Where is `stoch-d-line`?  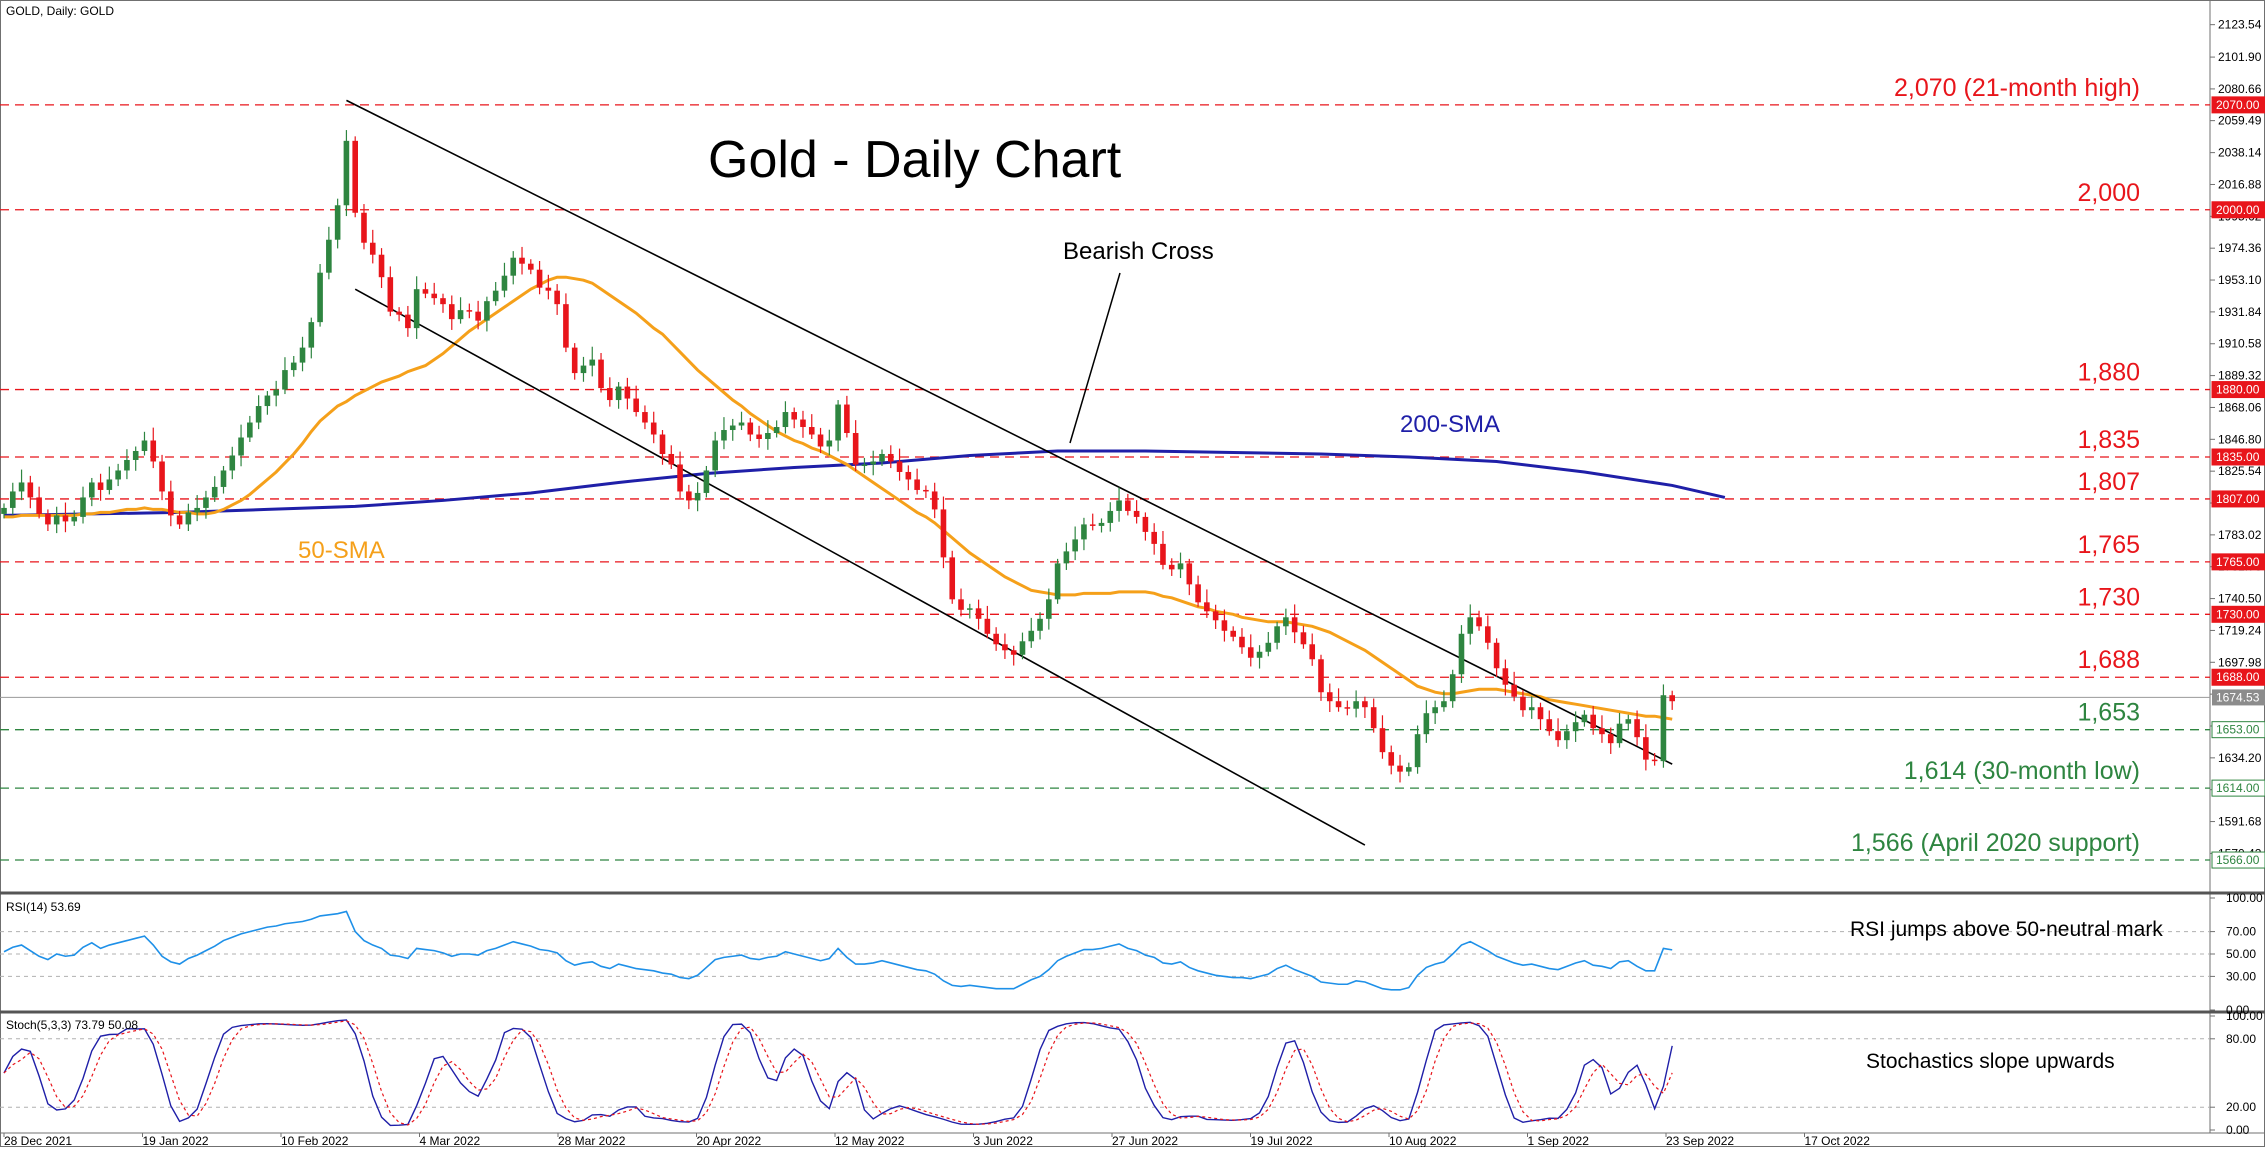
stoch-d-line is located at coordinates (838, 1073).